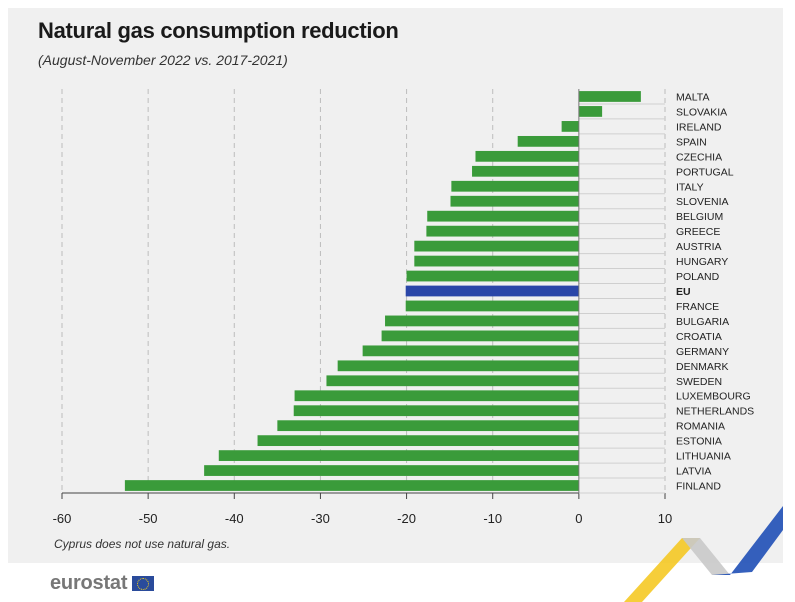  I want to click on bar-romania, so click(428, 426).